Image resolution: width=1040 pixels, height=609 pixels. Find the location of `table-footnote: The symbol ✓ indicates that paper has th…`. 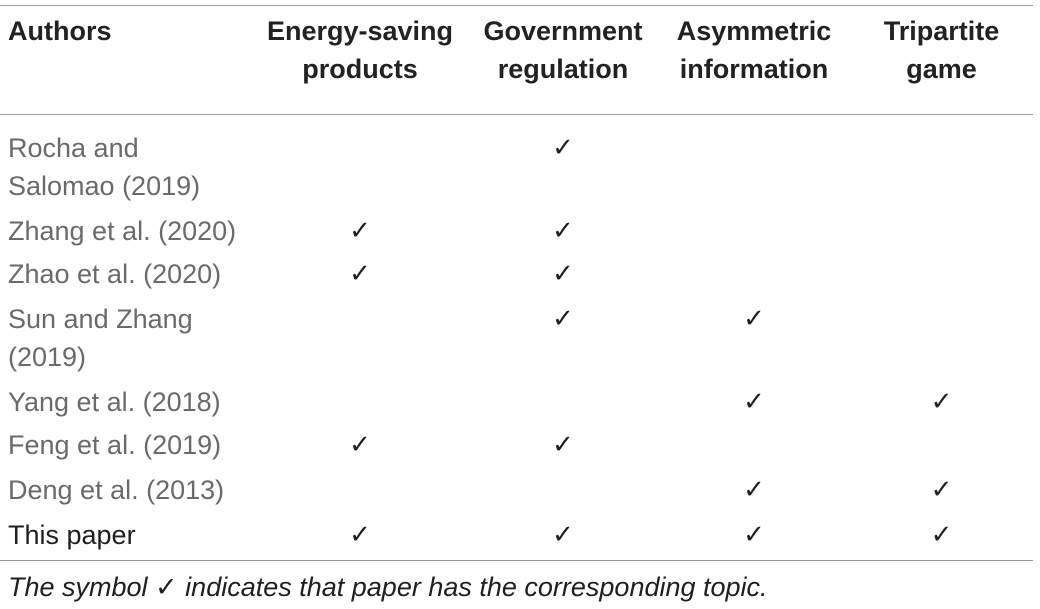

table-footnote: The symbol ✓ indicates that paper has th… is located at coordinates (388, 587).